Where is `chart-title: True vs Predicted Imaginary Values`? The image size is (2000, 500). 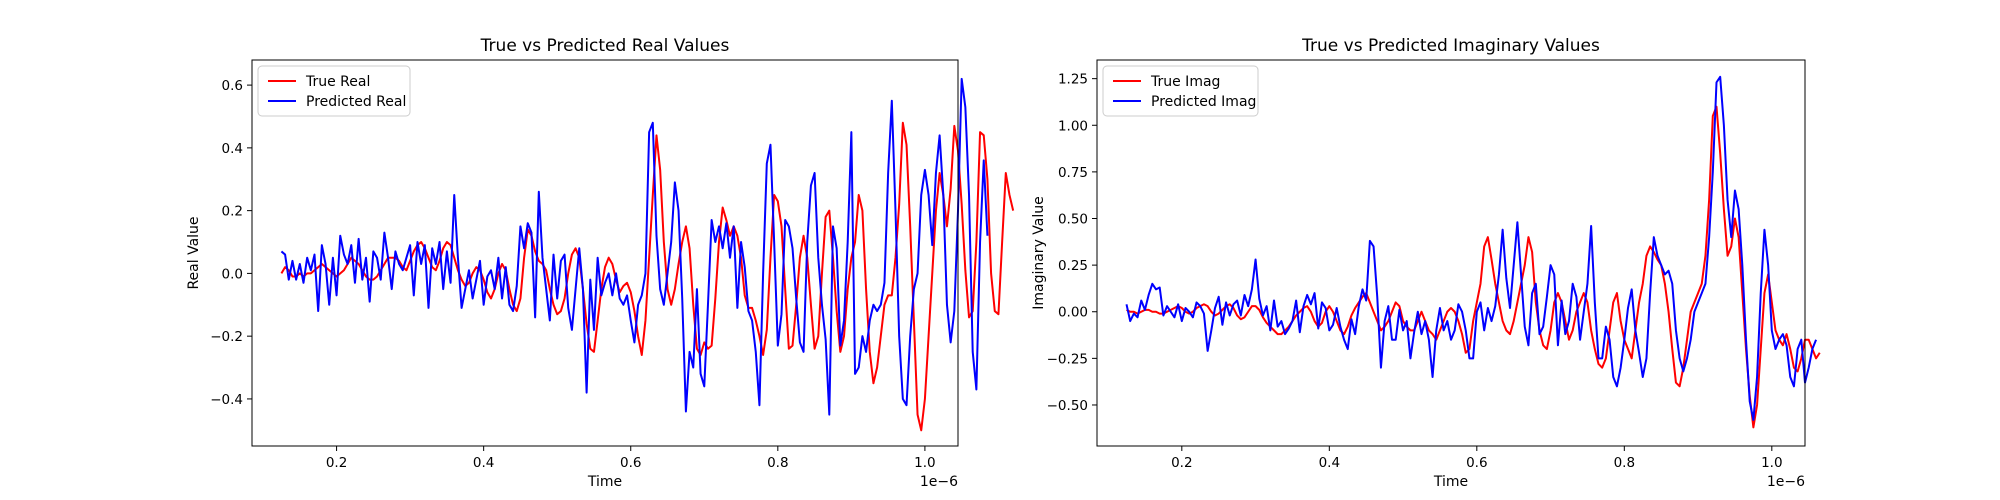
chart-title: True vs Predicted Imaginary Values is located at coordinates (1450, 46).